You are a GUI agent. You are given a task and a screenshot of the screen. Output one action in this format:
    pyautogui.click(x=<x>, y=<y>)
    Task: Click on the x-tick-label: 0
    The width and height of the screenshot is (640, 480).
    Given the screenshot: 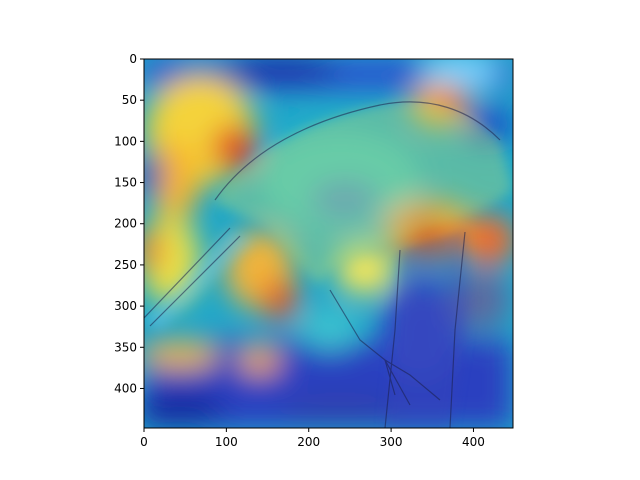 What is the action you would take?
    pyautogui.click(x=144, y=442)
    